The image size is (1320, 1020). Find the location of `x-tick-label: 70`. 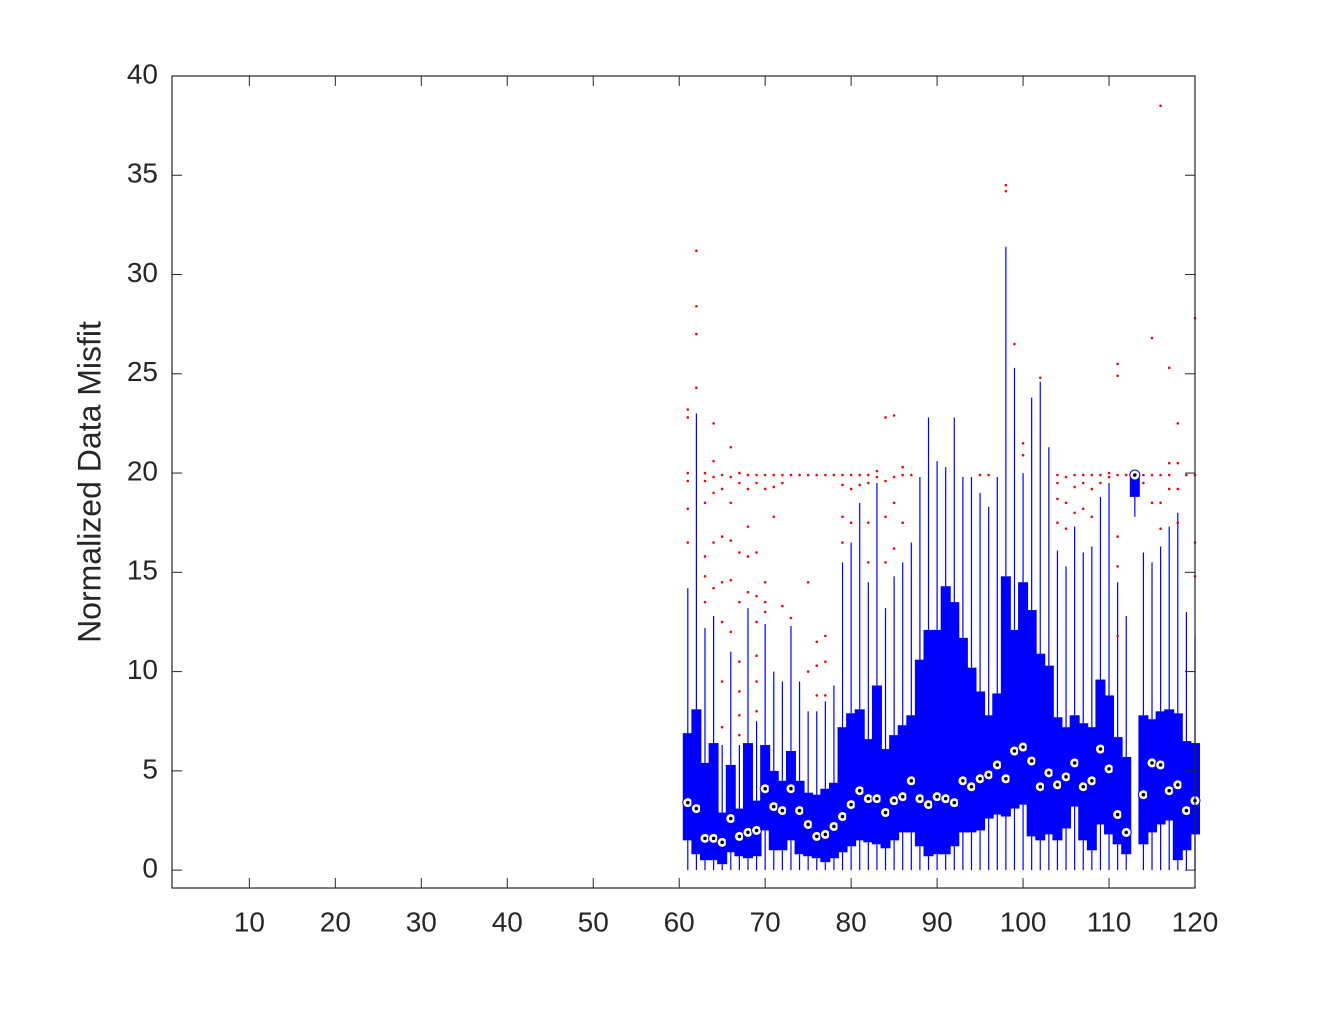

x-tick-label: 70 is located at coordinates (765, 921).